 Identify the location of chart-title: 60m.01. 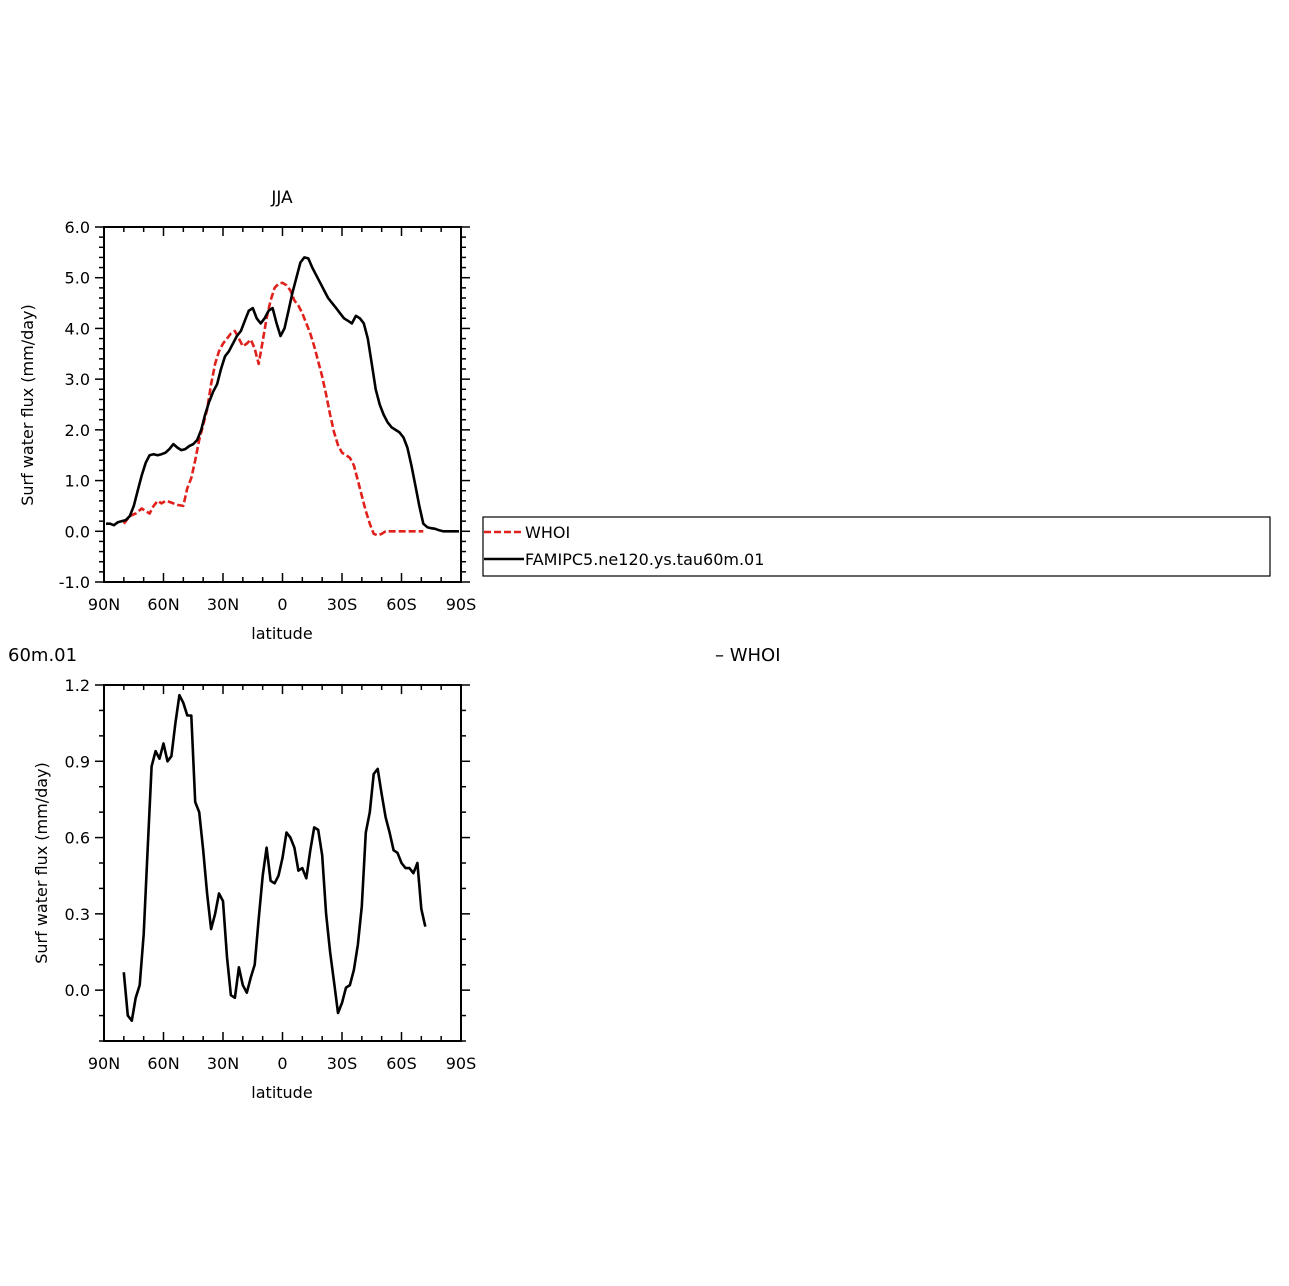
(42, 655).